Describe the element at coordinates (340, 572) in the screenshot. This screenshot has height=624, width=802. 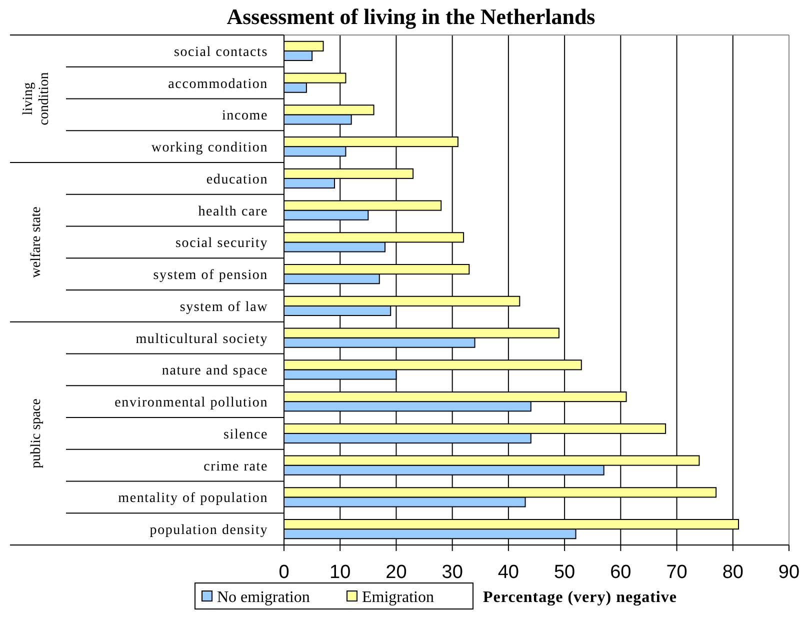
I see `x-tick-label: 10` at that location.